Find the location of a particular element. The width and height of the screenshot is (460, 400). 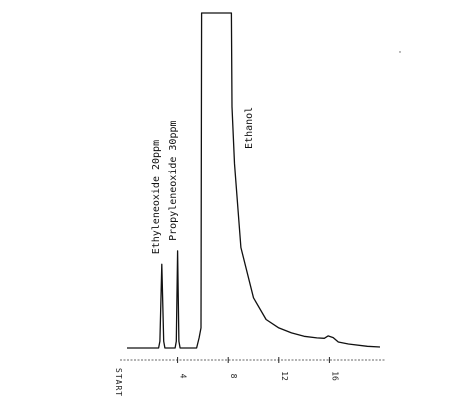

peak-label: Ethanol is located at coordinates (249, 128).